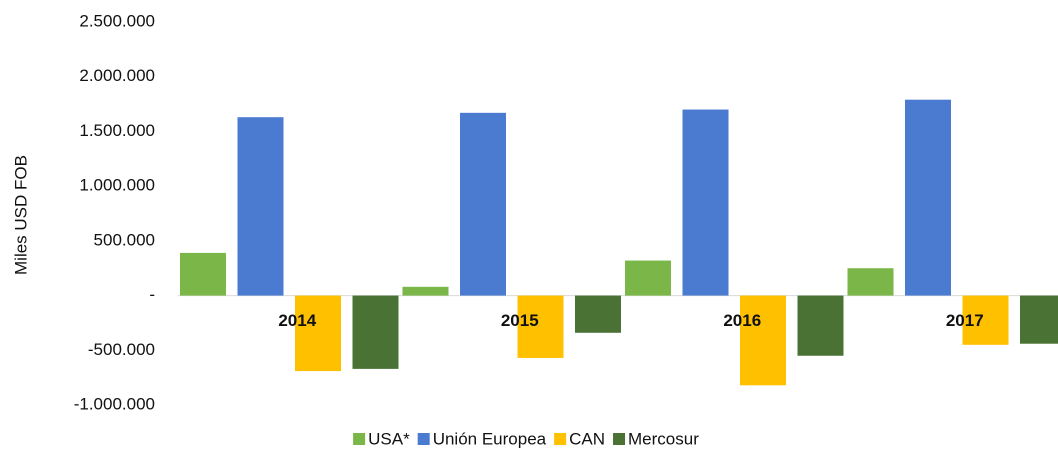  What do you see at coordinates (20, 215) in the screenshot?
I see `y-axis-label: Miles USD FOB` at bounding box center [20, 215].